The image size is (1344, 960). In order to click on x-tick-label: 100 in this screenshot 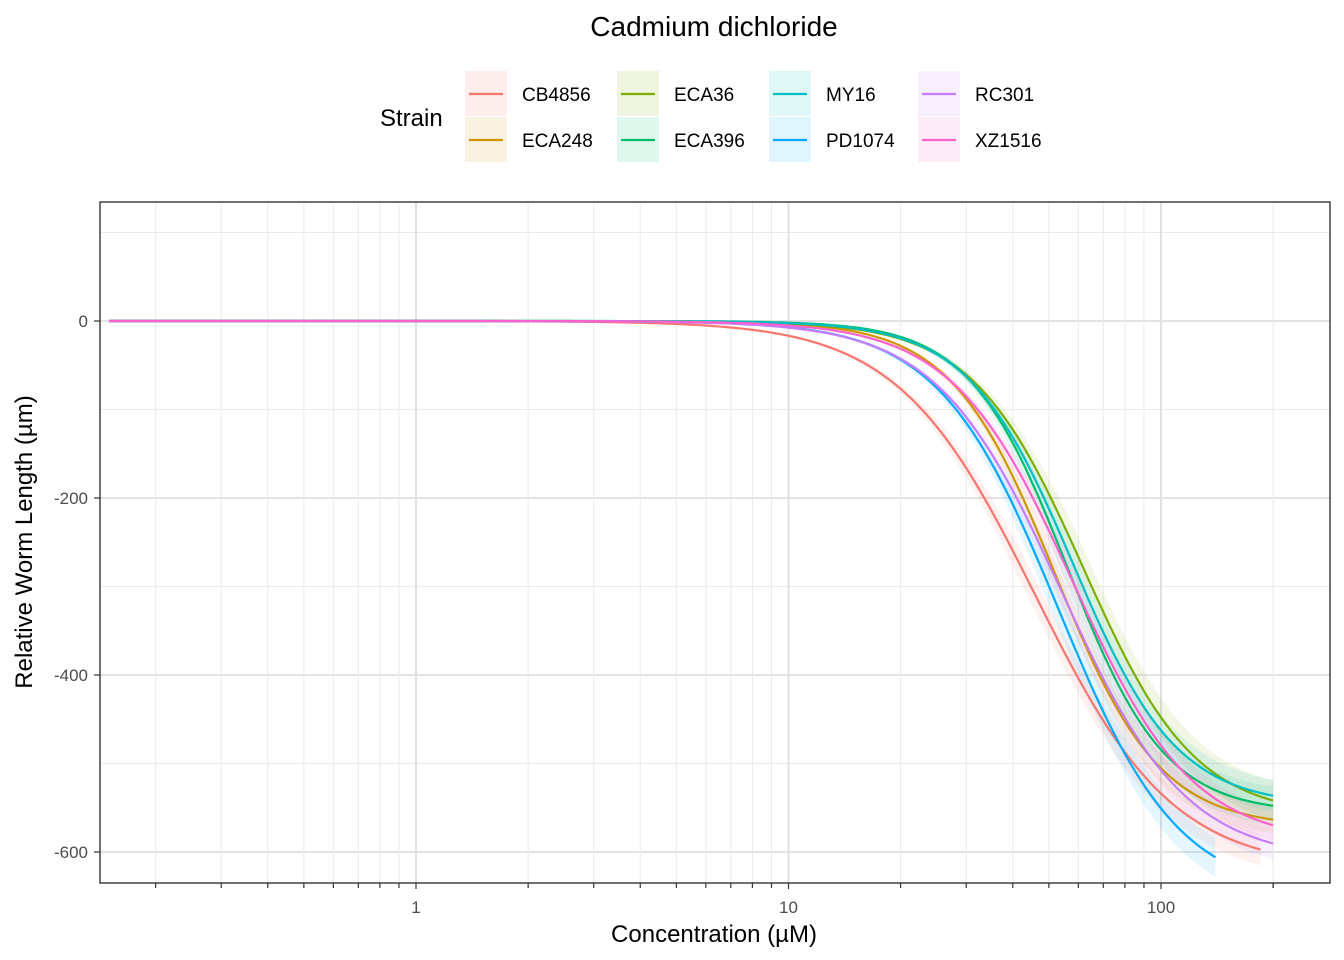, I will do `click(1161, 907)`.